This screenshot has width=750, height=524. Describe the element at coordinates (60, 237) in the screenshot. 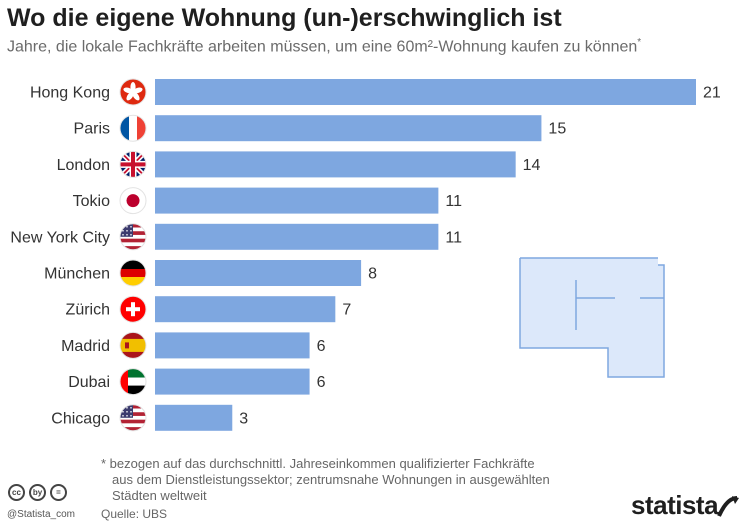

I see `category-label: New York City` at that location.